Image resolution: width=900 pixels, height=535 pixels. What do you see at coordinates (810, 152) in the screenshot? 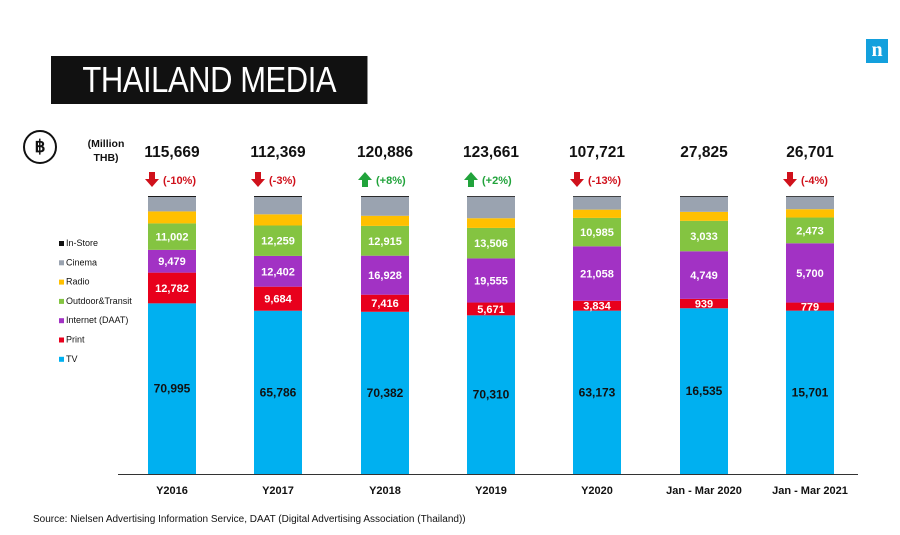
I see `total-label: 26,701` at bounding box center [810, 152].